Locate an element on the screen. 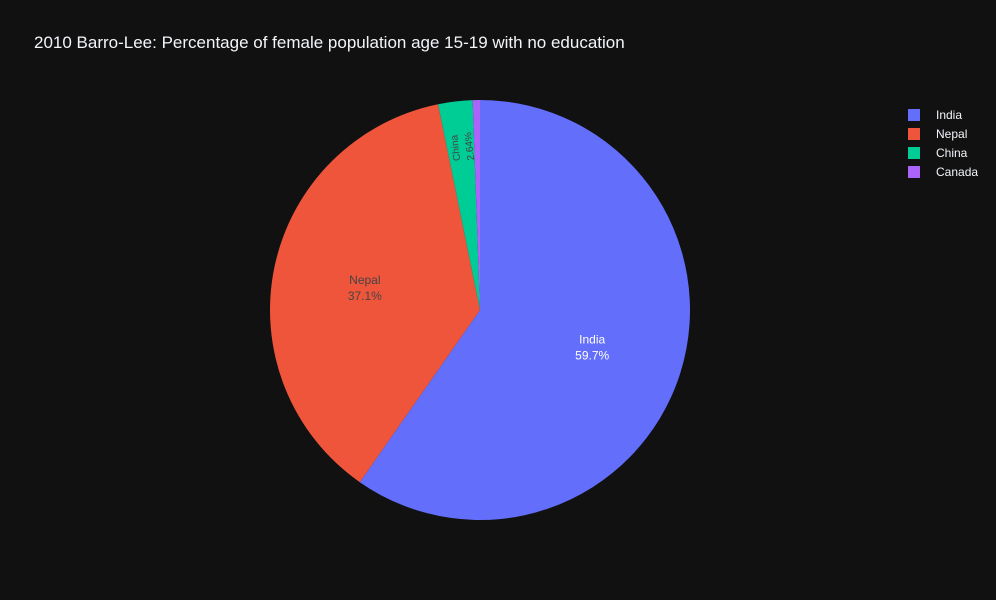 The height and width of the screenshot is (600, 996). pie-slice-canada is located at coordinates (476, 205).